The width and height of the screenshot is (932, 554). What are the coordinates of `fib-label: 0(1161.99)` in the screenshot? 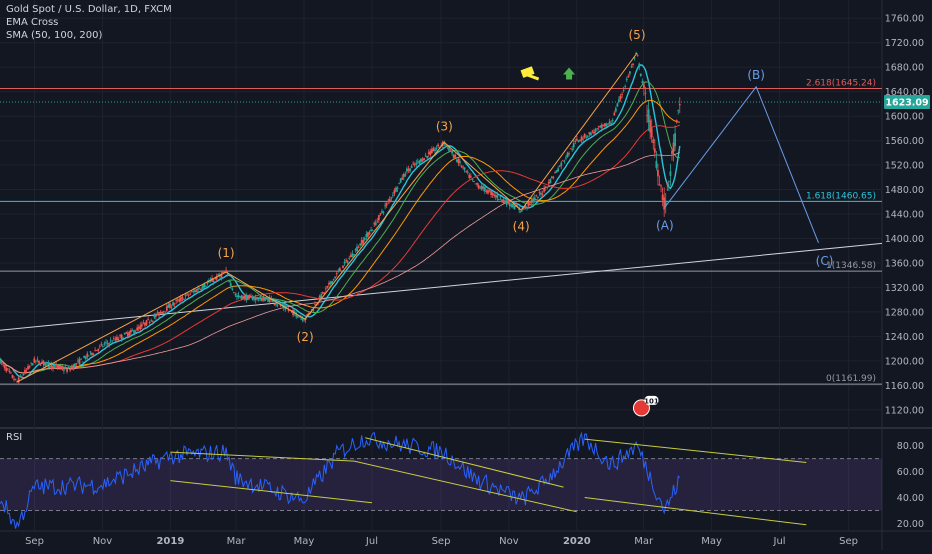 It's located at (851, 379).